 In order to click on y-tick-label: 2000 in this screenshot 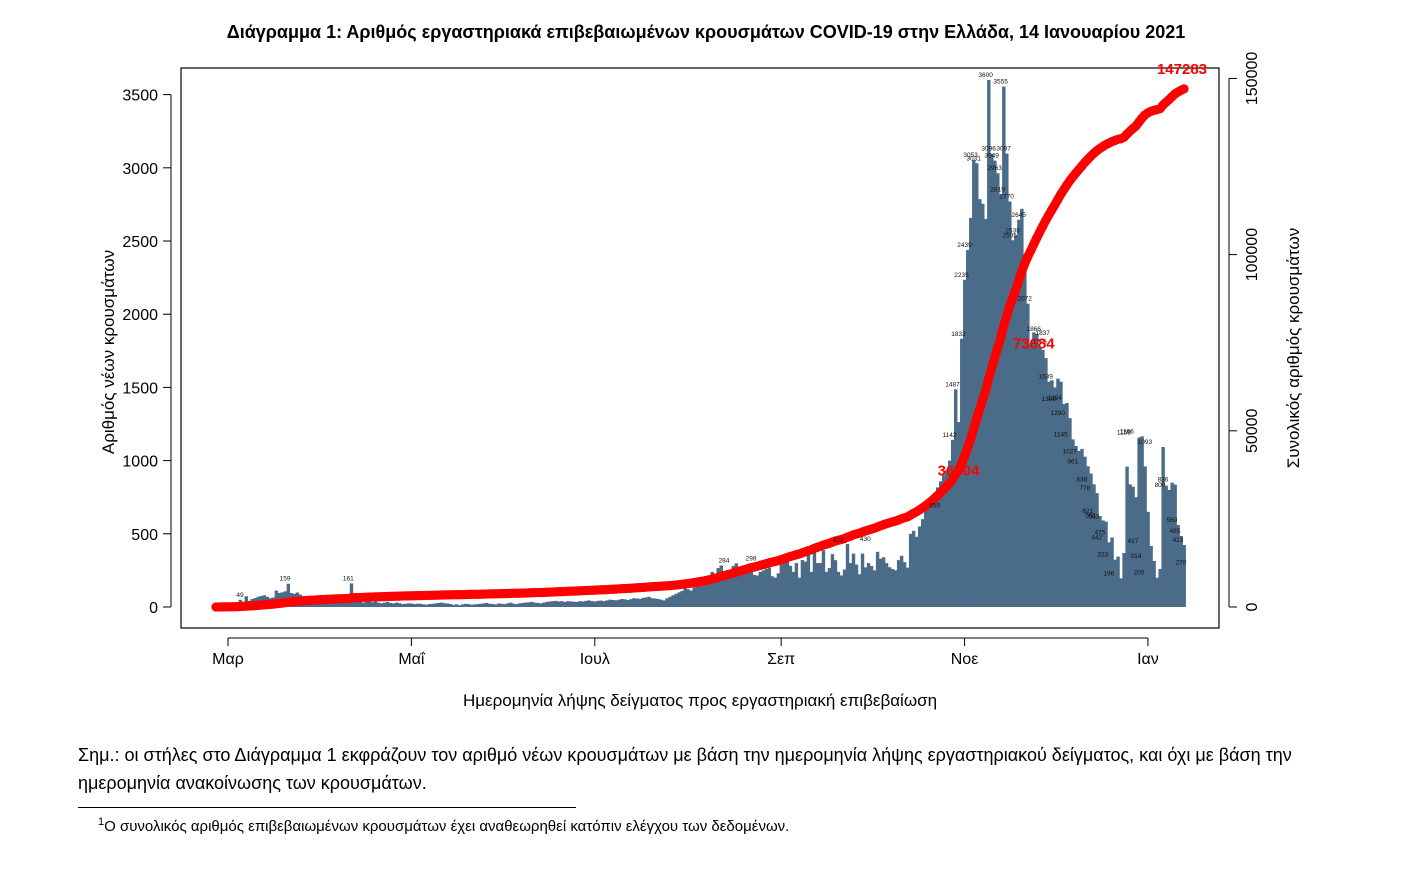, I will do `click(140, 315)`.